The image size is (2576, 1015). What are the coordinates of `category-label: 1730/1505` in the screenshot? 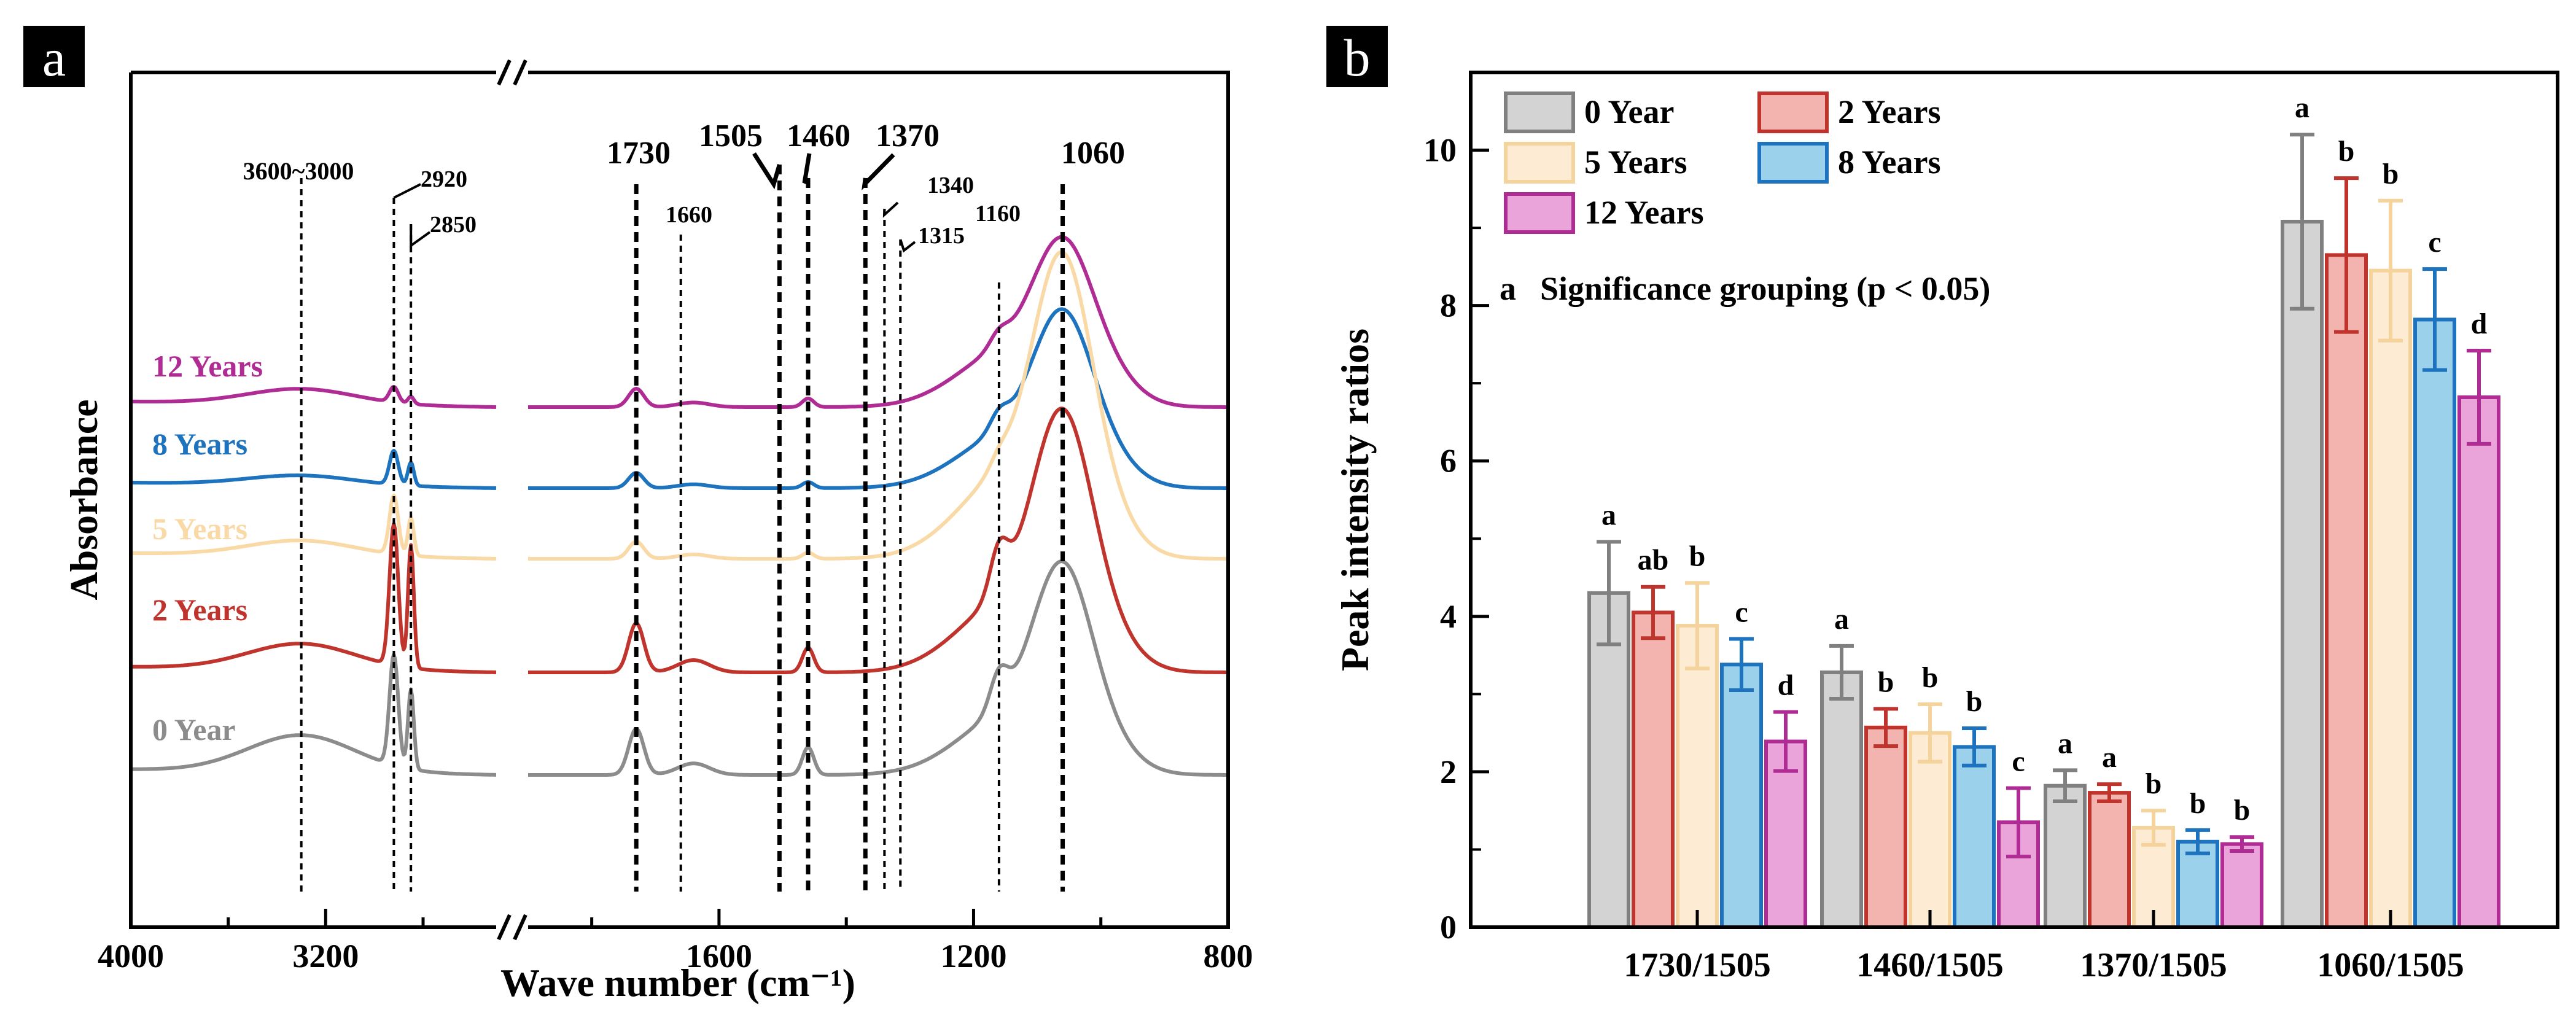 It's located at (1697, 965).